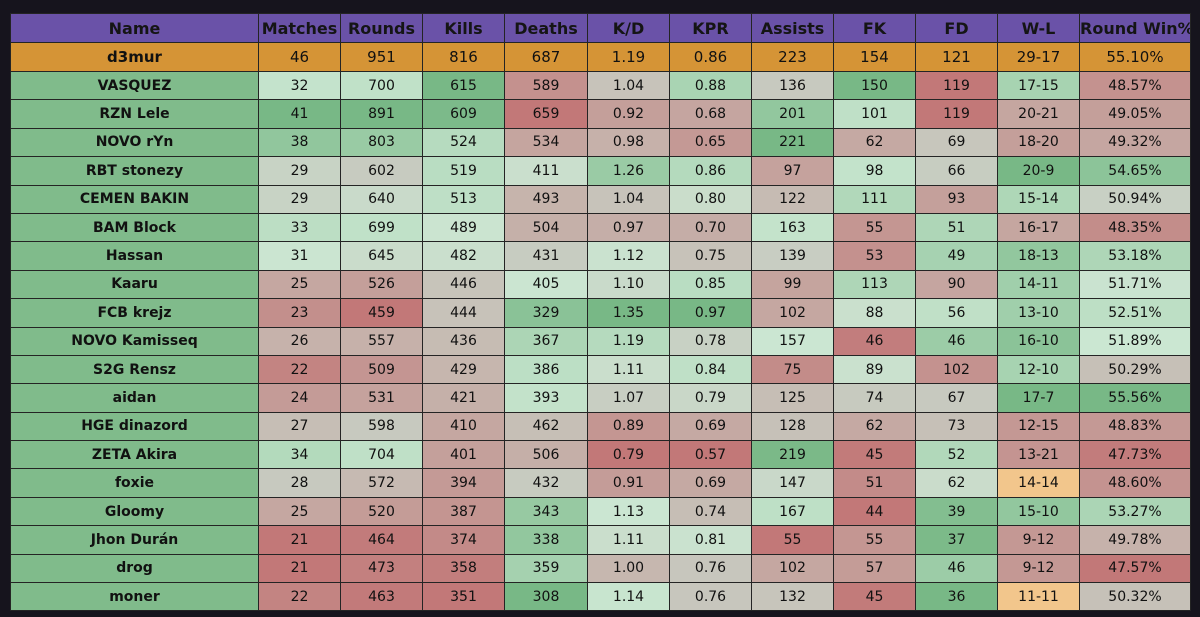 Image resolution: width=1200 pixels, height=617 pixels. I want to click on cell-assists: 55, so click(792, 540).